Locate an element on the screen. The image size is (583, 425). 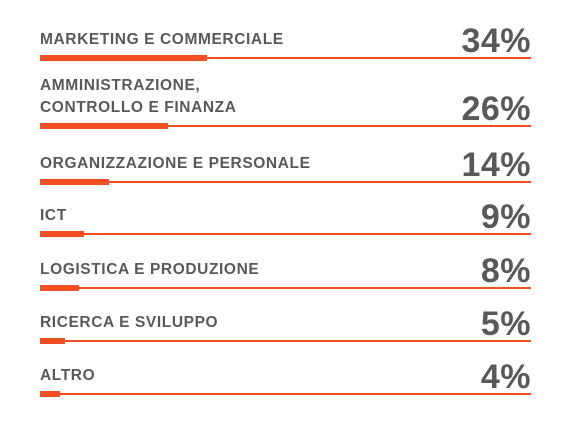
chart-row: ICT 9% is located at coordinates (285, 206).